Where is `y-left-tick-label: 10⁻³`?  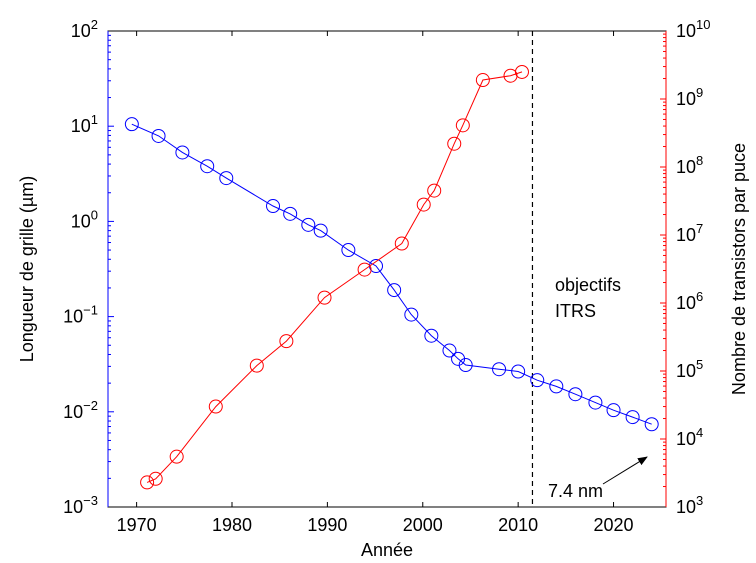 y-left-tick-label: 10⁻³ is located at coordinates (80, 505).